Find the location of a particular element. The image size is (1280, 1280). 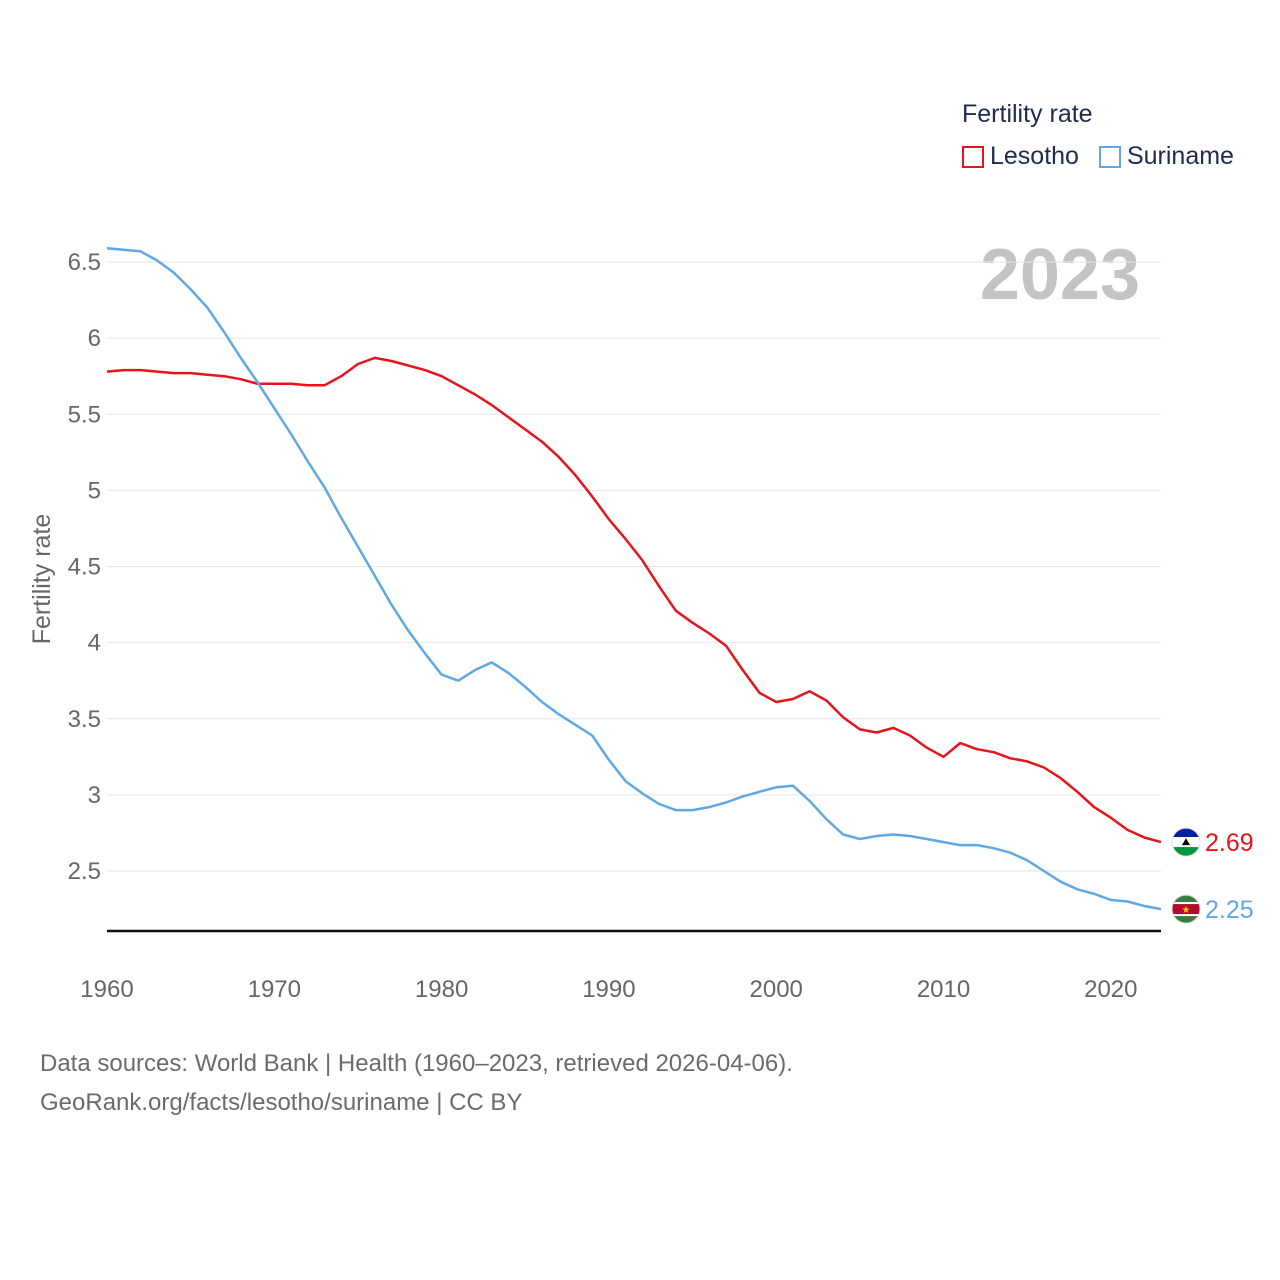

y-tick-label: 2.5 is located at coordinates (84, 871).